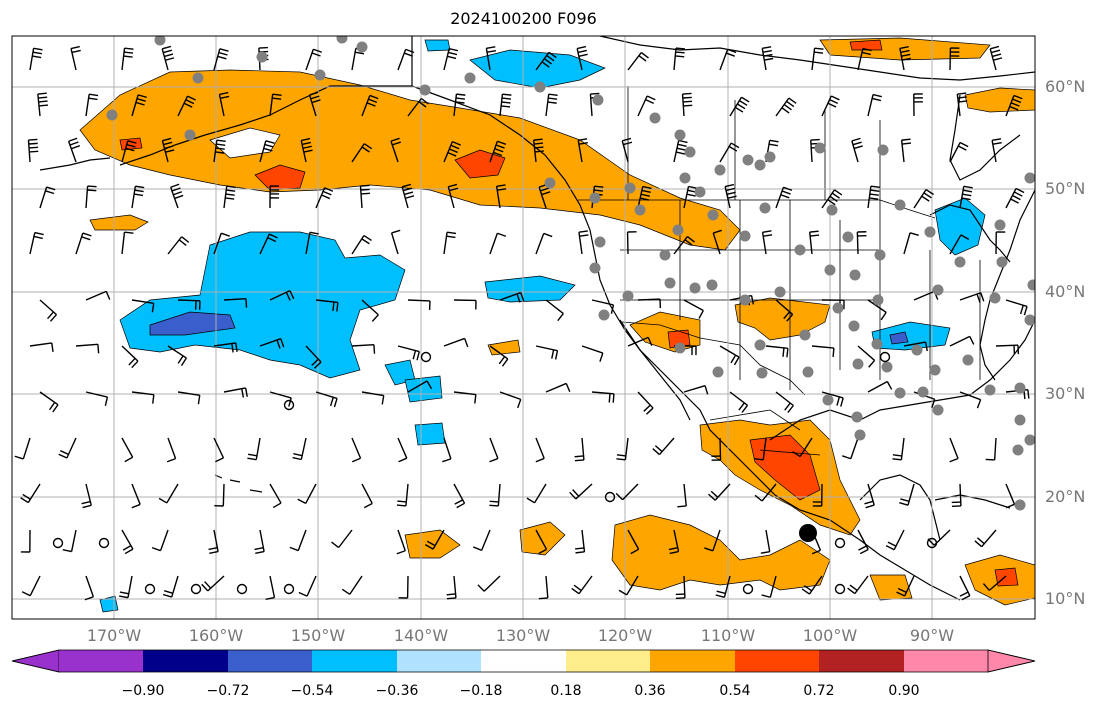 This screenshot has height=712, width=1105. Describe the element at coordinates (735, 691) in the screenshot. I see `colorbar-label-8: 0.54` at that location.